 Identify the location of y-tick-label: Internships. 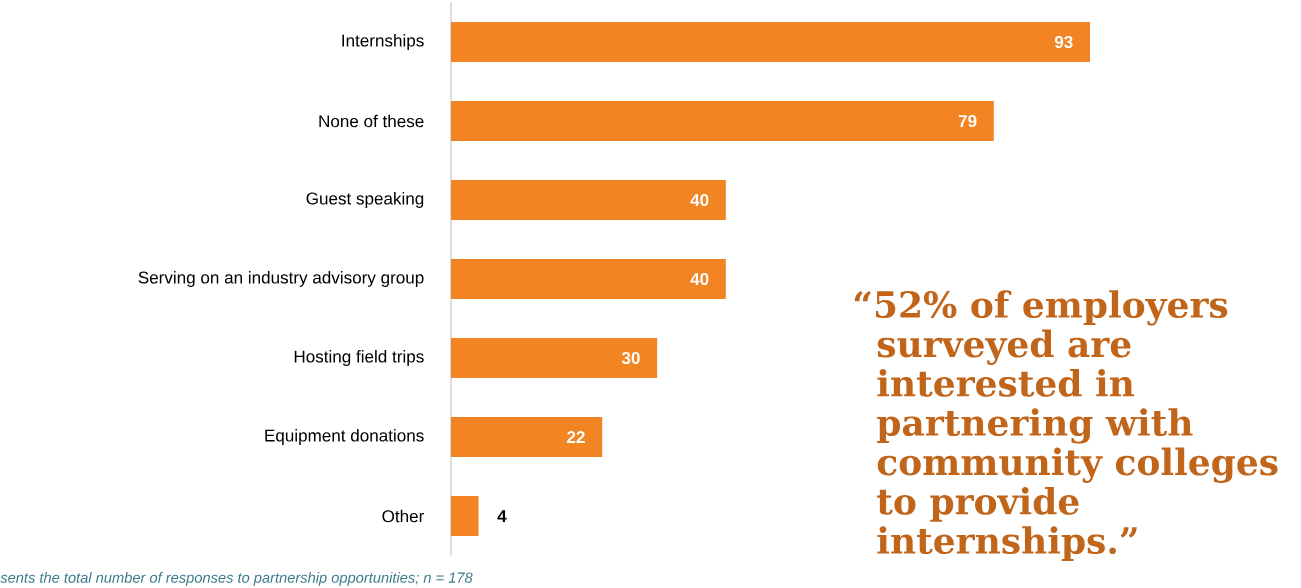
(383, 42).